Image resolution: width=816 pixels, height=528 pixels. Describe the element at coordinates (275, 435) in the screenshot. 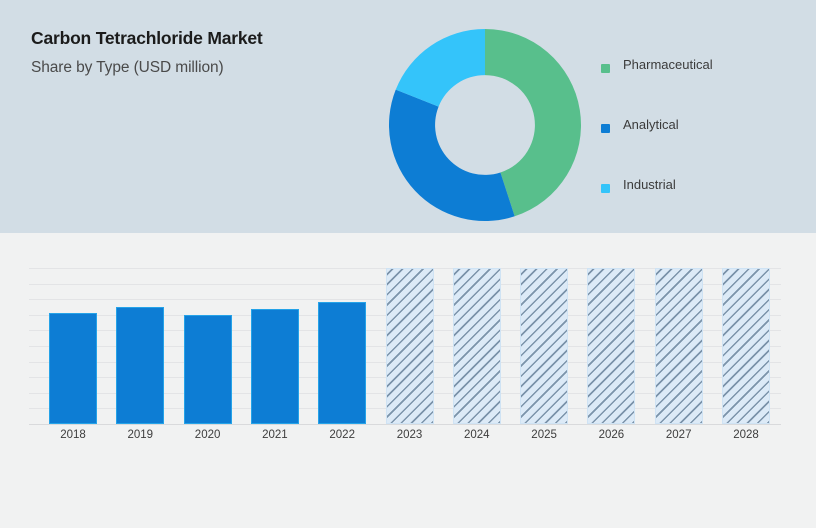

I see `x-tick-2021: 2021` at that location.